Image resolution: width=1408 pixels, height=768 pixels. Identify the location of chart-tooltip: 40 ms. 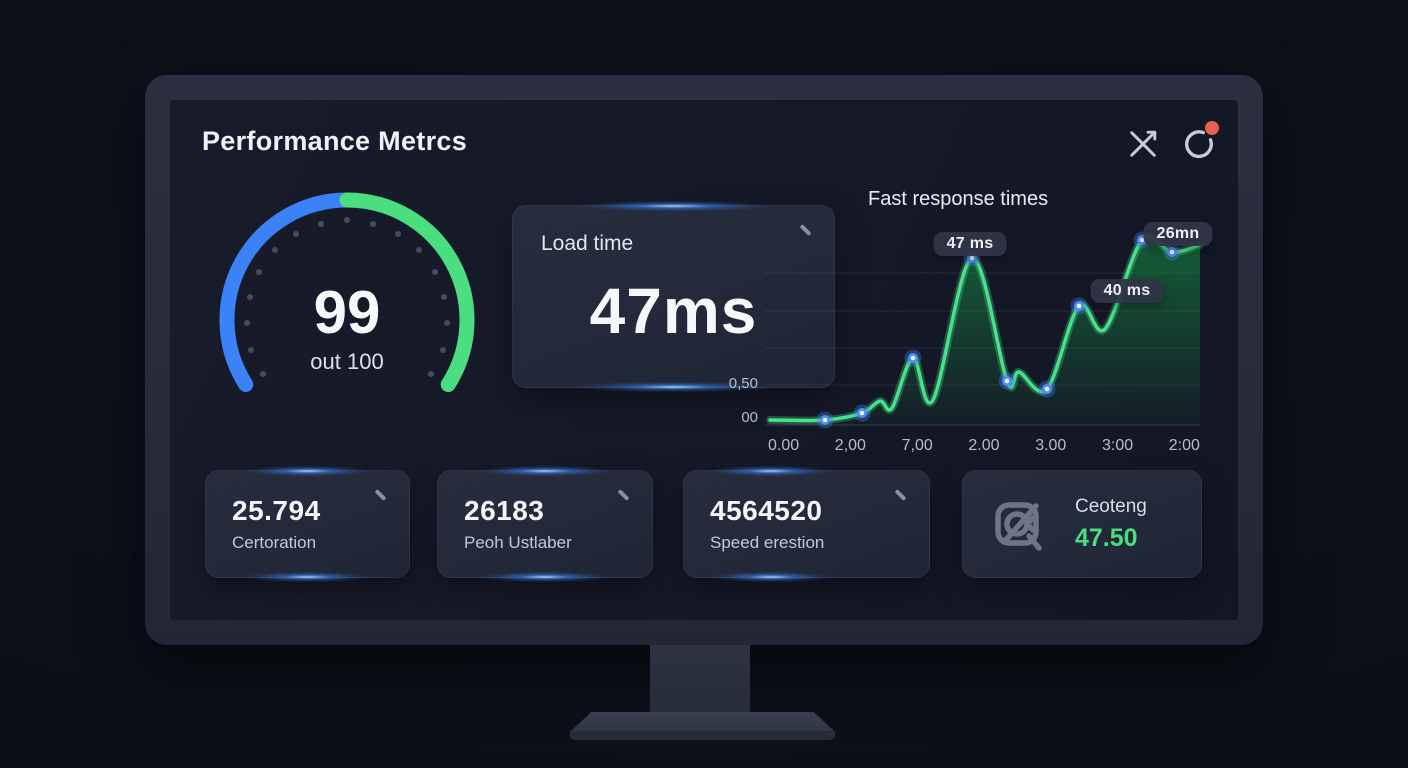
(1127, 291).